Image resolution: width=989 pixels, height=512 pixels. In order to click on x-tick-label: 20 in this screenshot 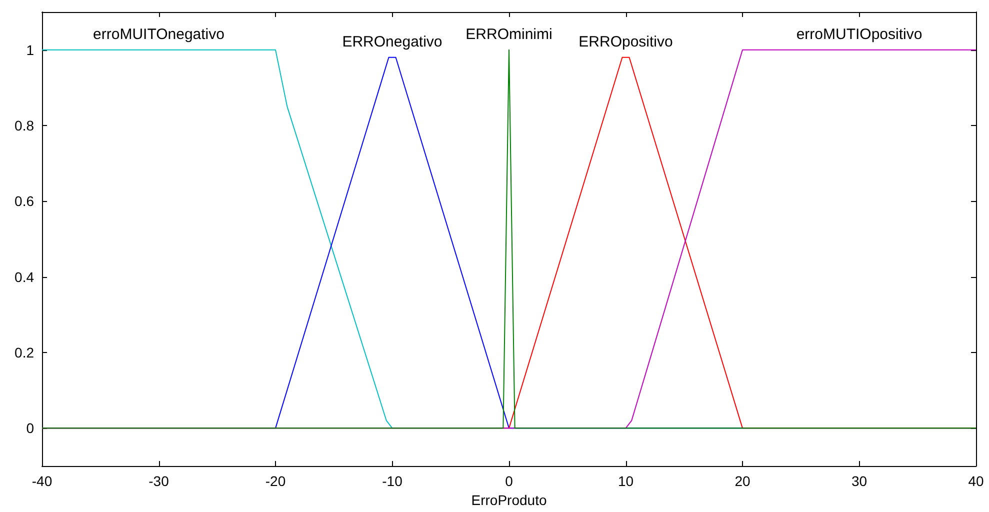, I will do `click(742, 481)`.